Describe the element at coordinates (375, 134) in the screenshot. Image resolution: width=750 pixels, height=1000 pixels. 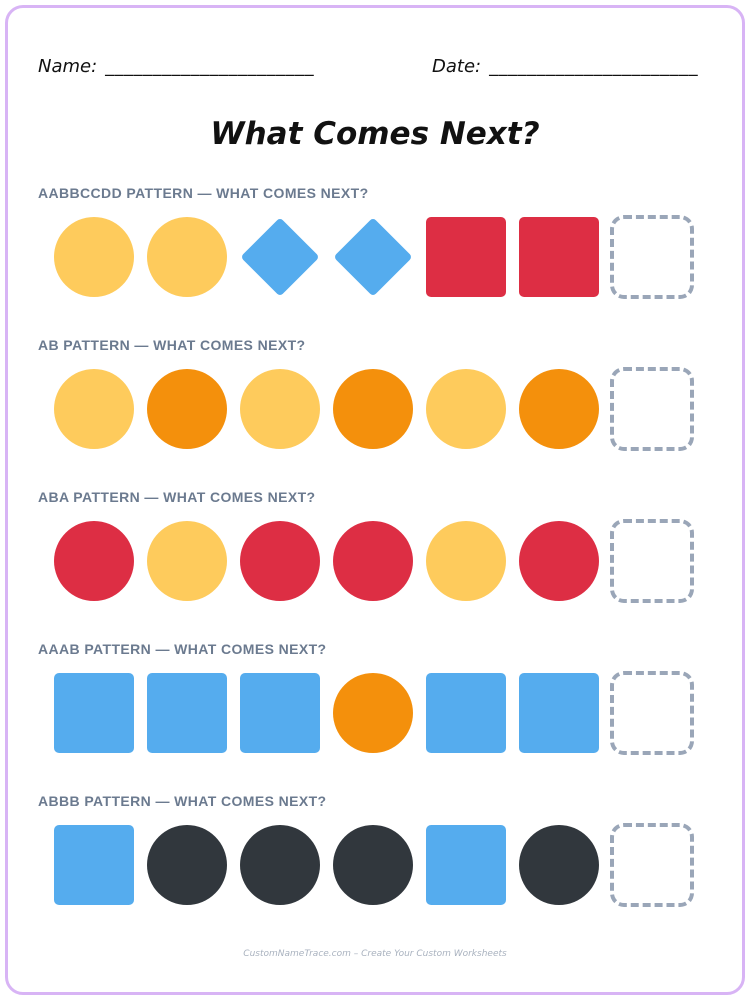
I see `worksheet-title: What Comes Next?` at that location.